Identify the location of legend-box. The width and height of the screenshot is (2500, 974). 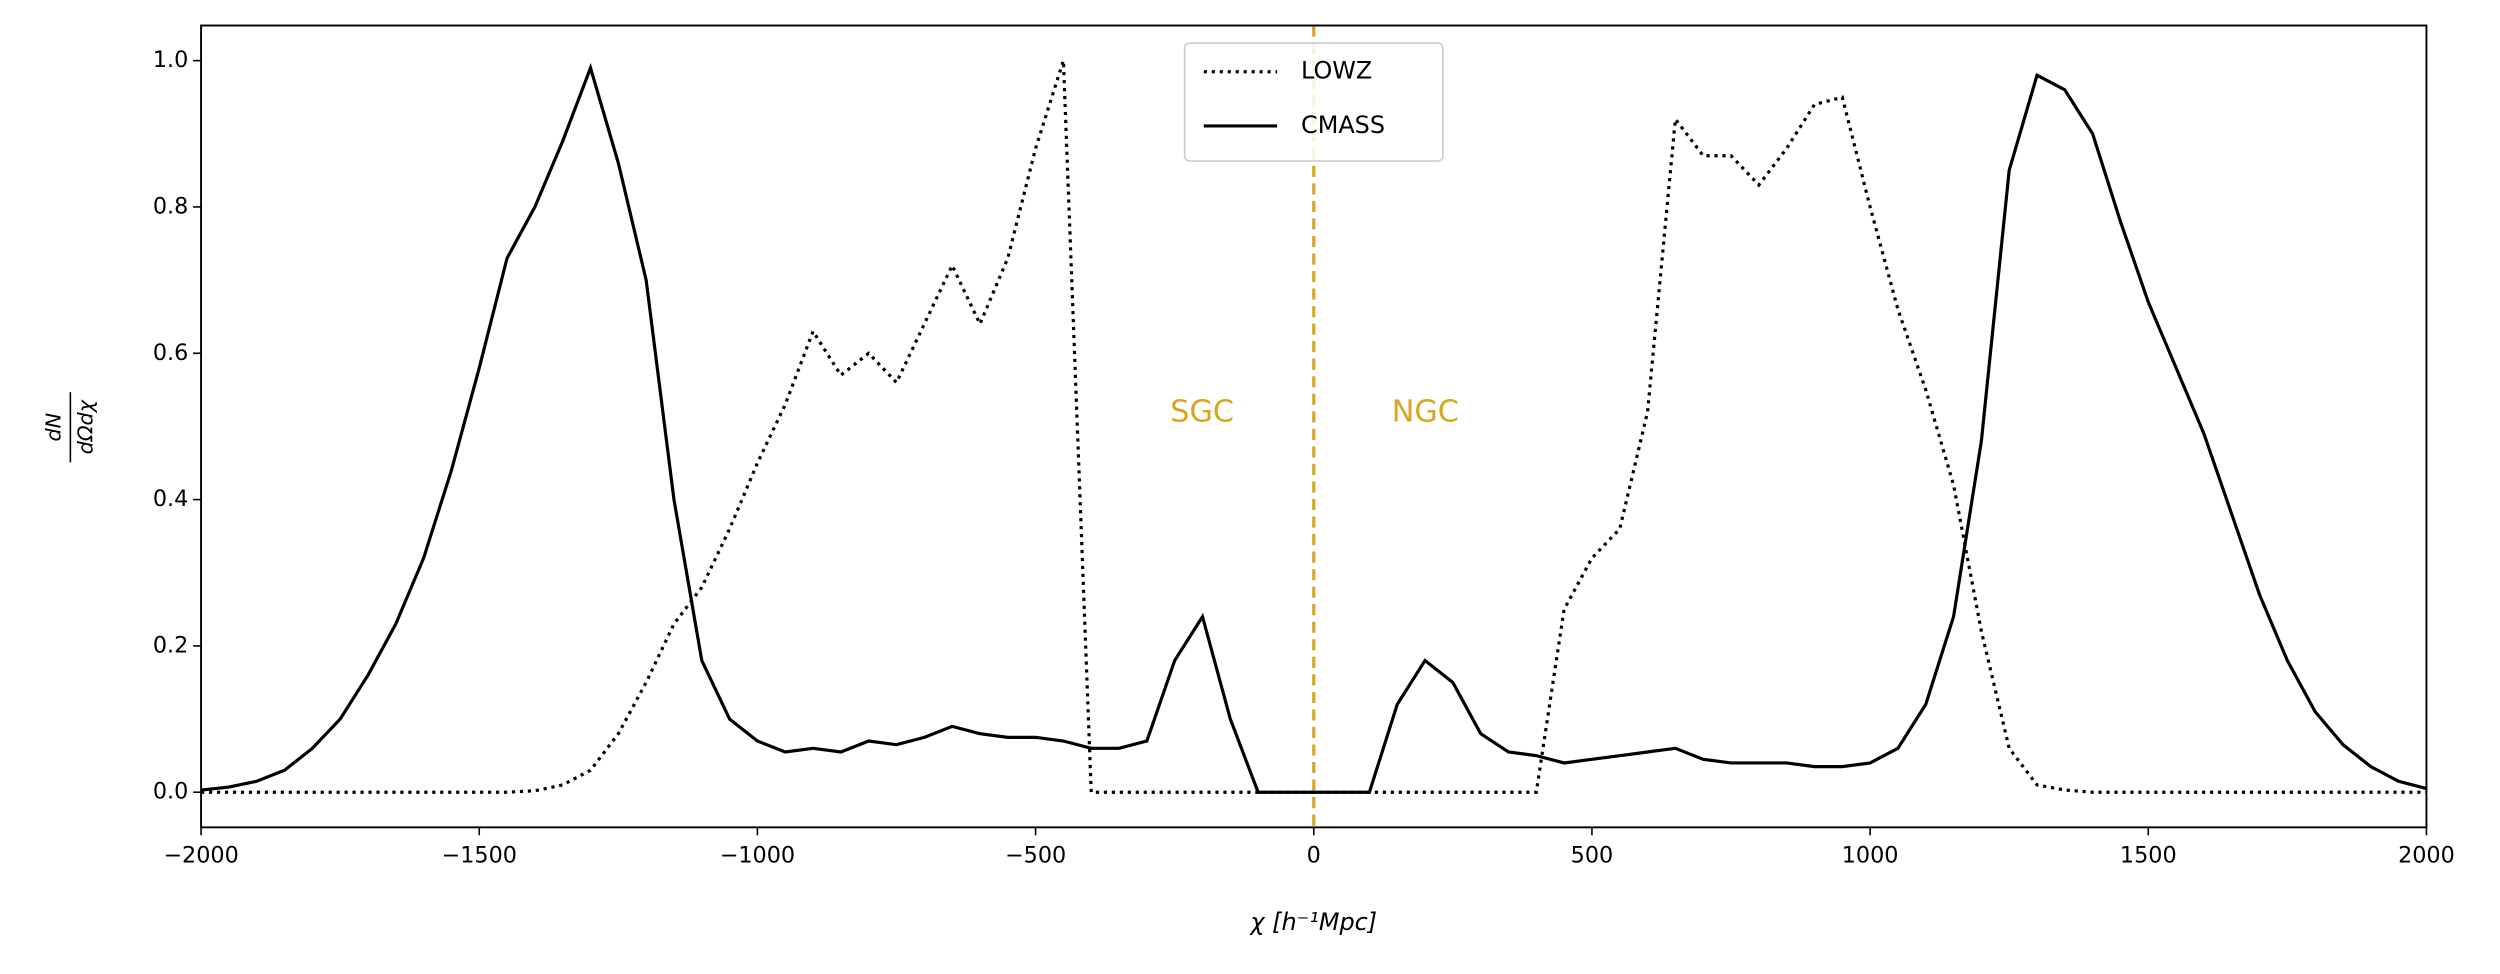
(1313, 102).